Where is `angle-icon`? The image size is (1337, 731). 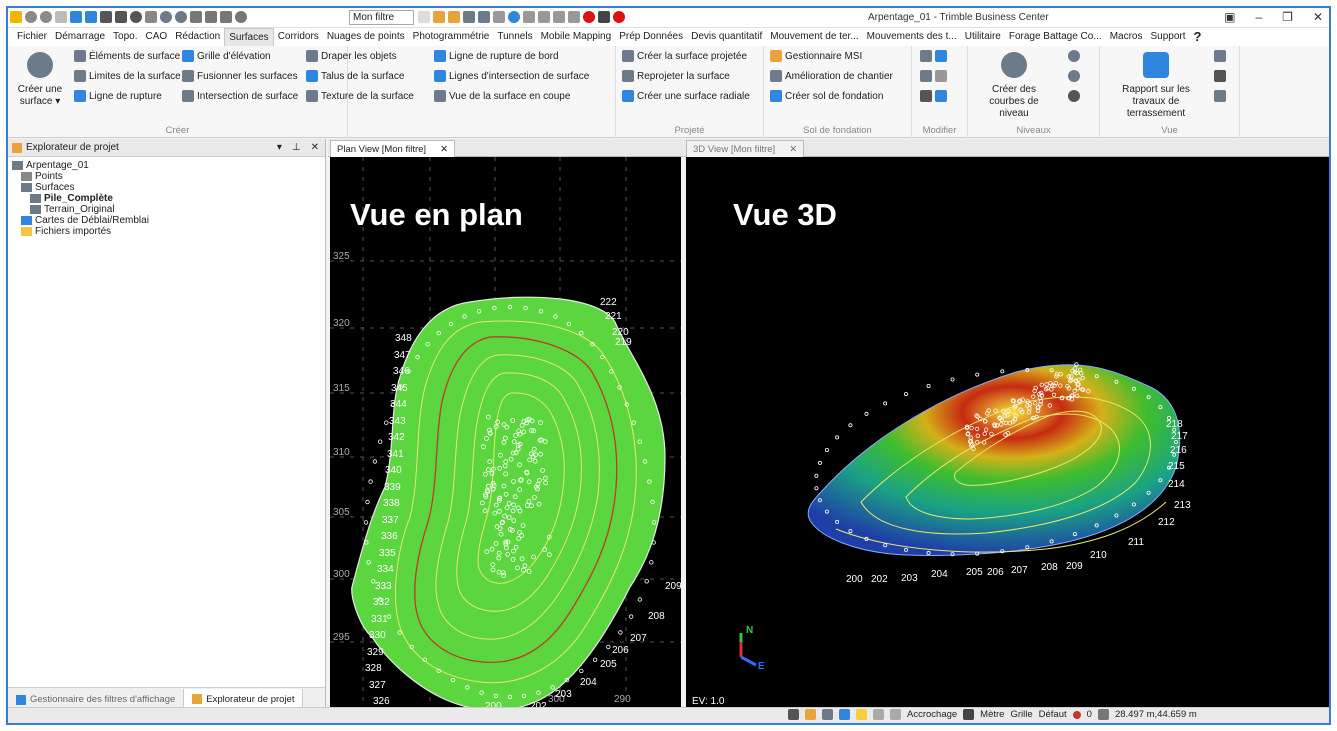 angle-icon is located at coordinates (878, 714).